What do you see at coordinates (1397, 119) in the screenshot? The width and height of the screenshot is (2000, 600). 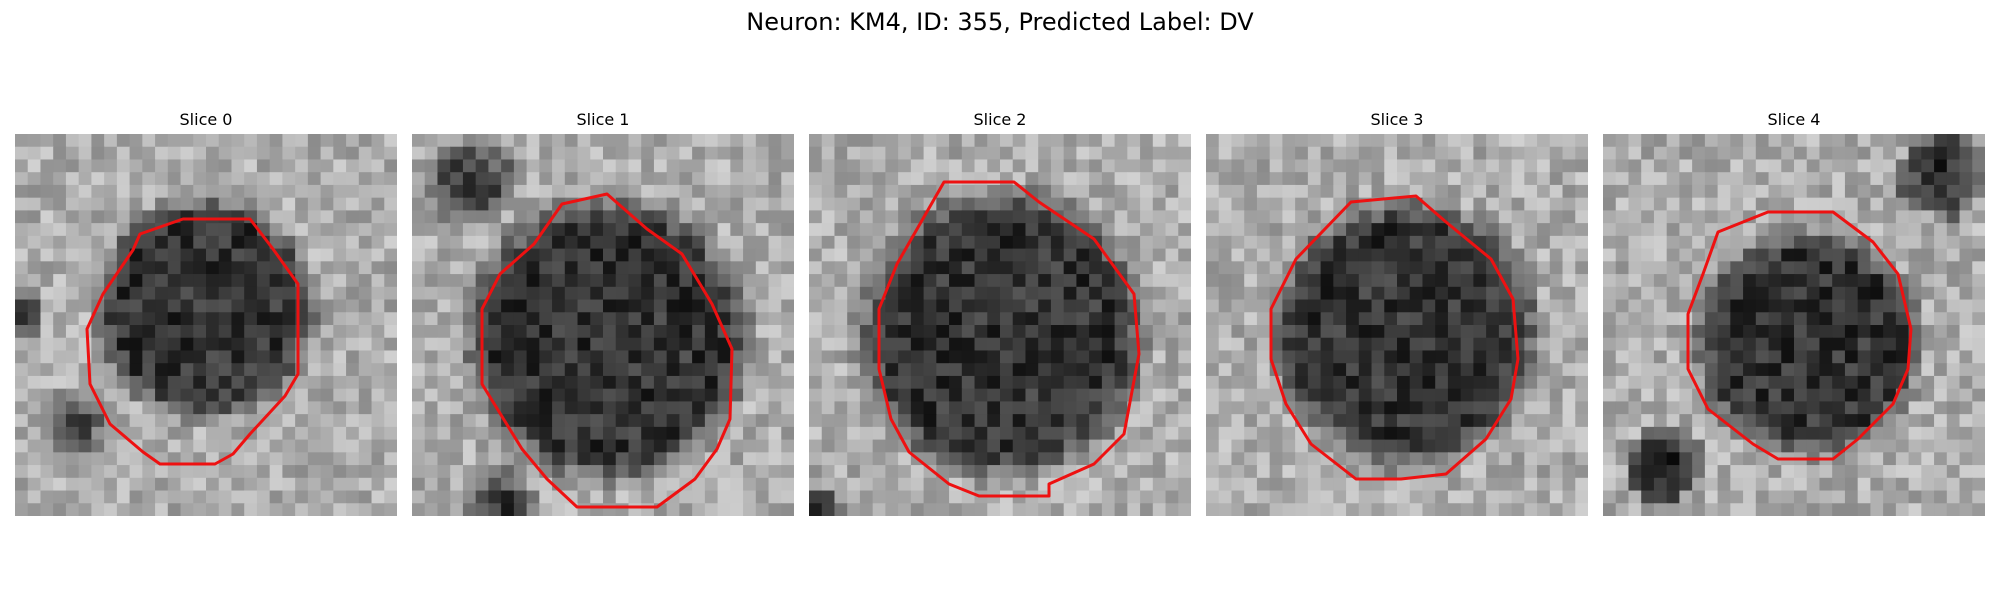 I see `panel-title-slice-3: Slice 3` at bounding box center [1397, 119].